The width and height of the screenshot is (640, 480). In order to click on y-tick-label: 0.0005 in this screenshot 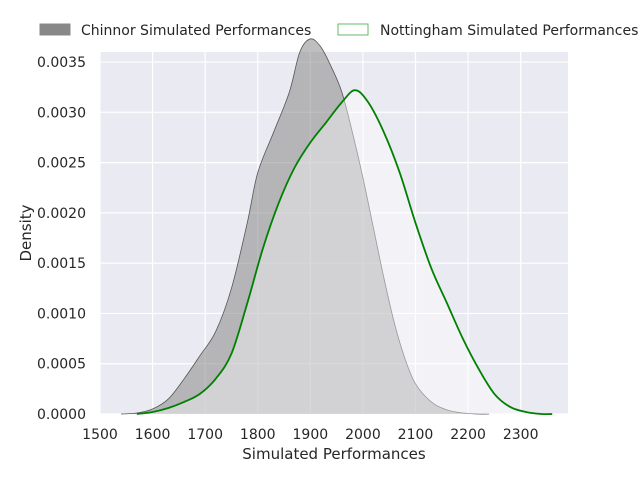, I will do `click(61, 365)`.